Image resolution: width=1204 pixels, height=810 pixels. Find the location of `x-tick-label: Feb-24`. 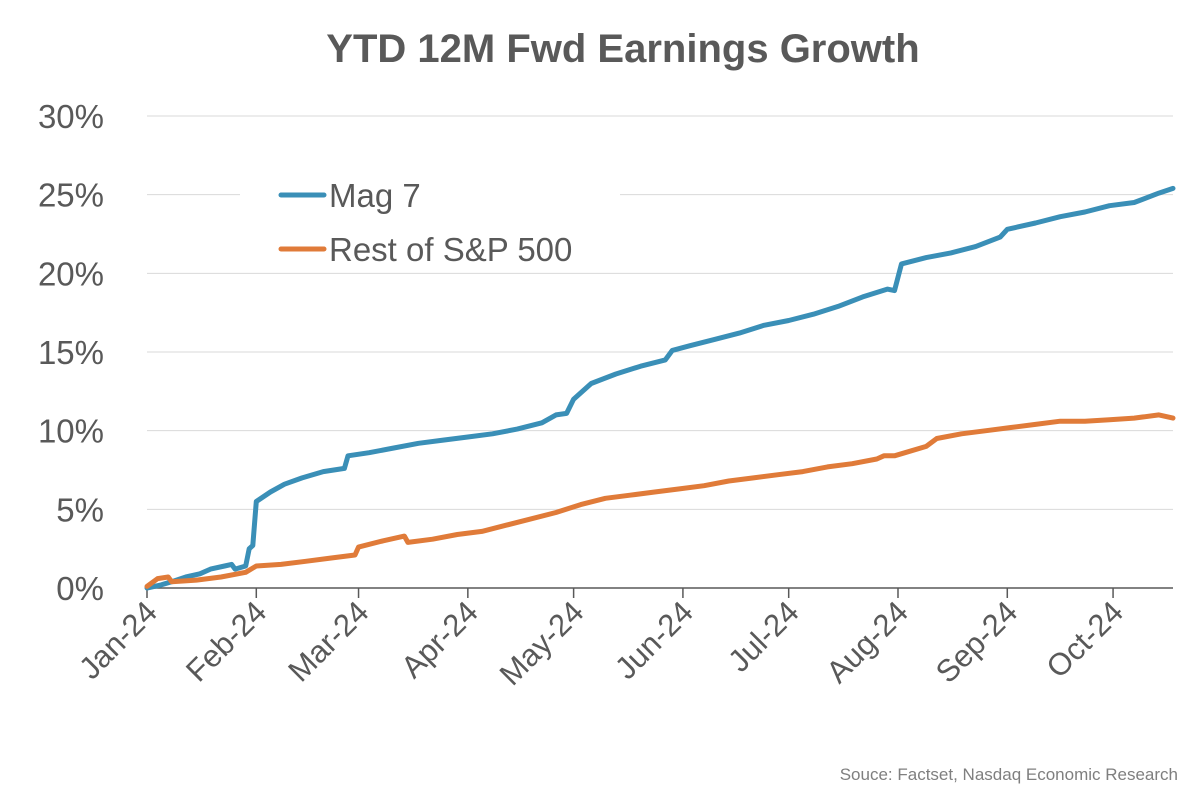

x-tick-label: Feb-24 is located at coordinates (226, 641).